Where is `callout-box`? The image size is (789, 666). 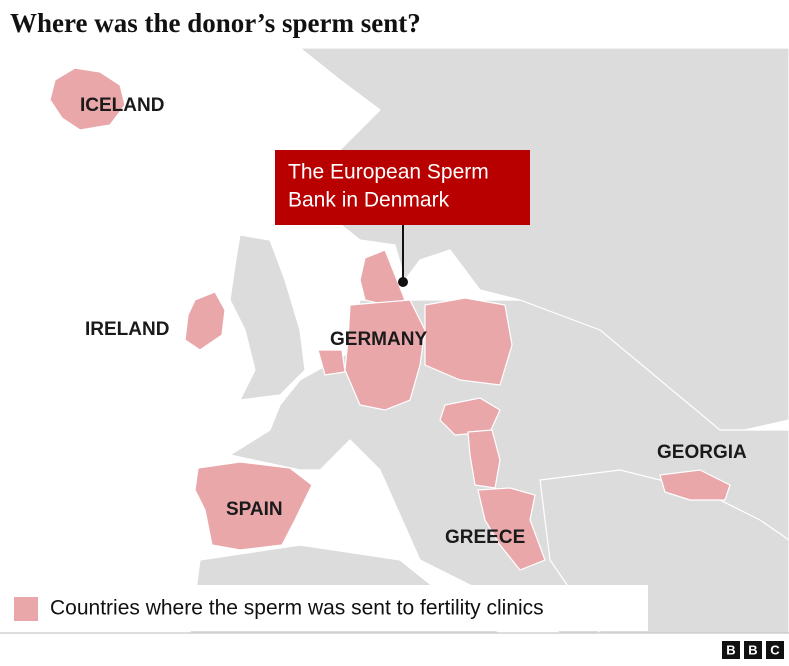
callout-box is located at coordinates (402, 187).